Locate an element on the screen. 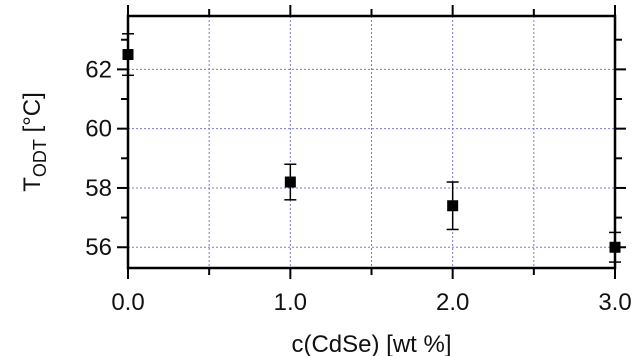  y-tick-label: 58 is located at coordinates (98, 188).